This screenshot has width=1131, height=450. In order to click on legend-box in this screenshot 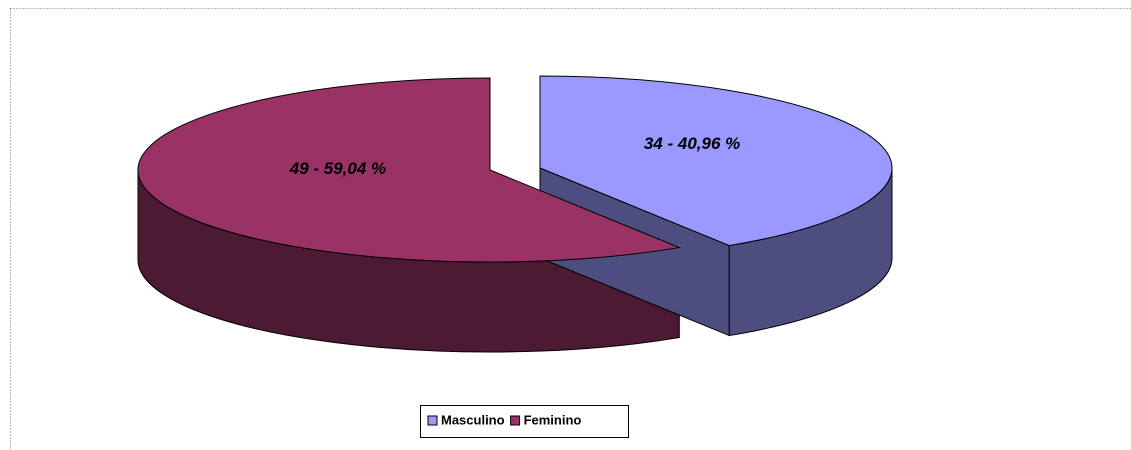, I will do `click(524, 421)`.